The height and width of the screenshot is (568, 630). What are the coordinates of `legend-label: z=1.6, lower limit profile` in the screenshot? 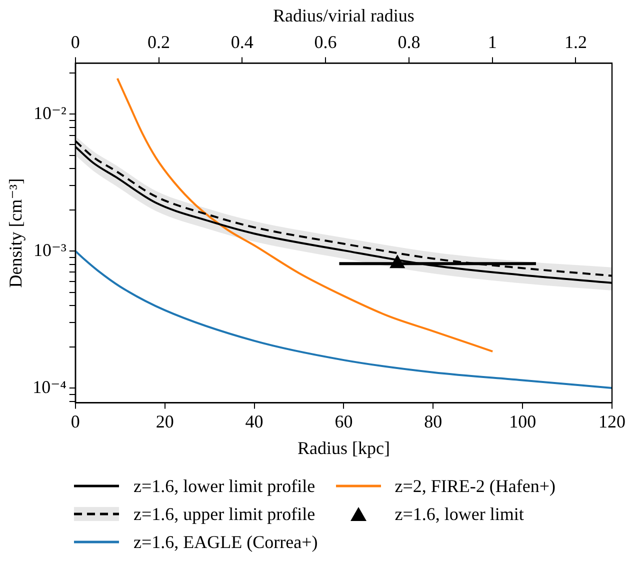 It's located at (224, 486).